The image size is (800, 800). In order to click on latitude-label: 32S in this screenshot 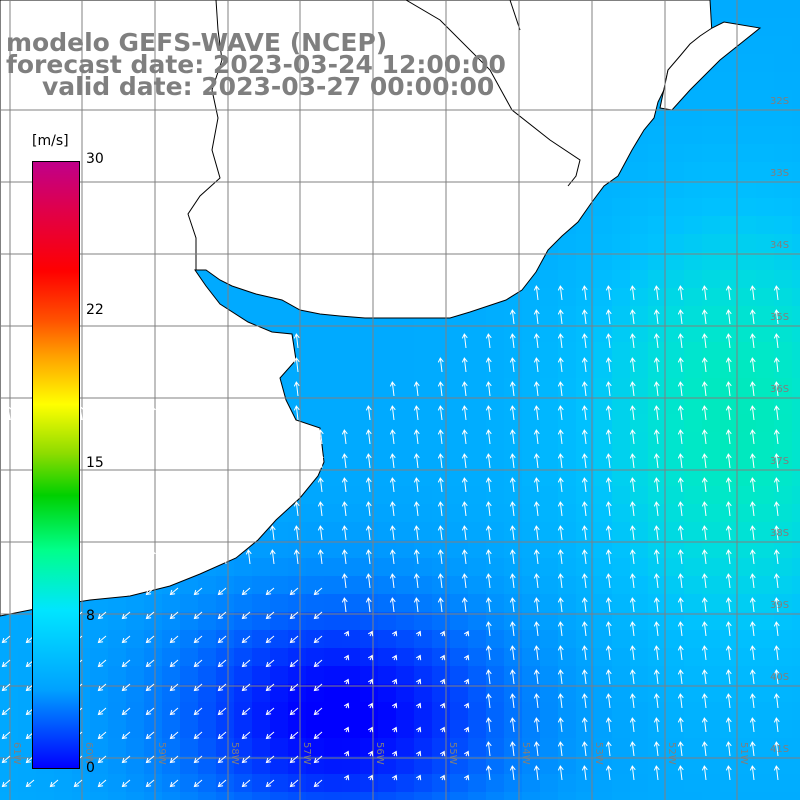, I will do `click(779, 101)`.